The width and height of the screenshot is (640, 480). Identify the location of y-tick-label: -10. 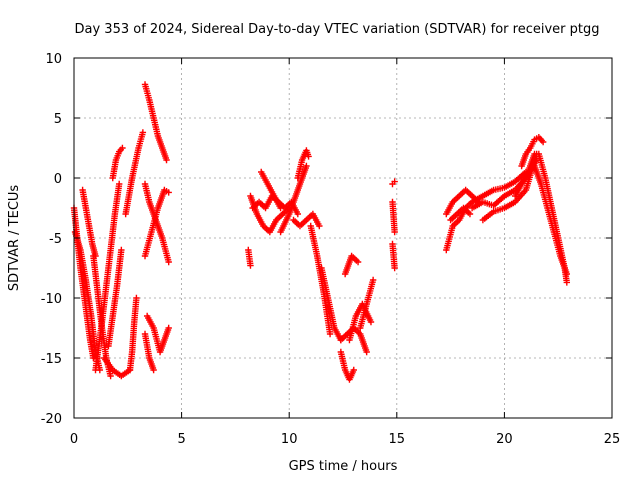
(51, 299).